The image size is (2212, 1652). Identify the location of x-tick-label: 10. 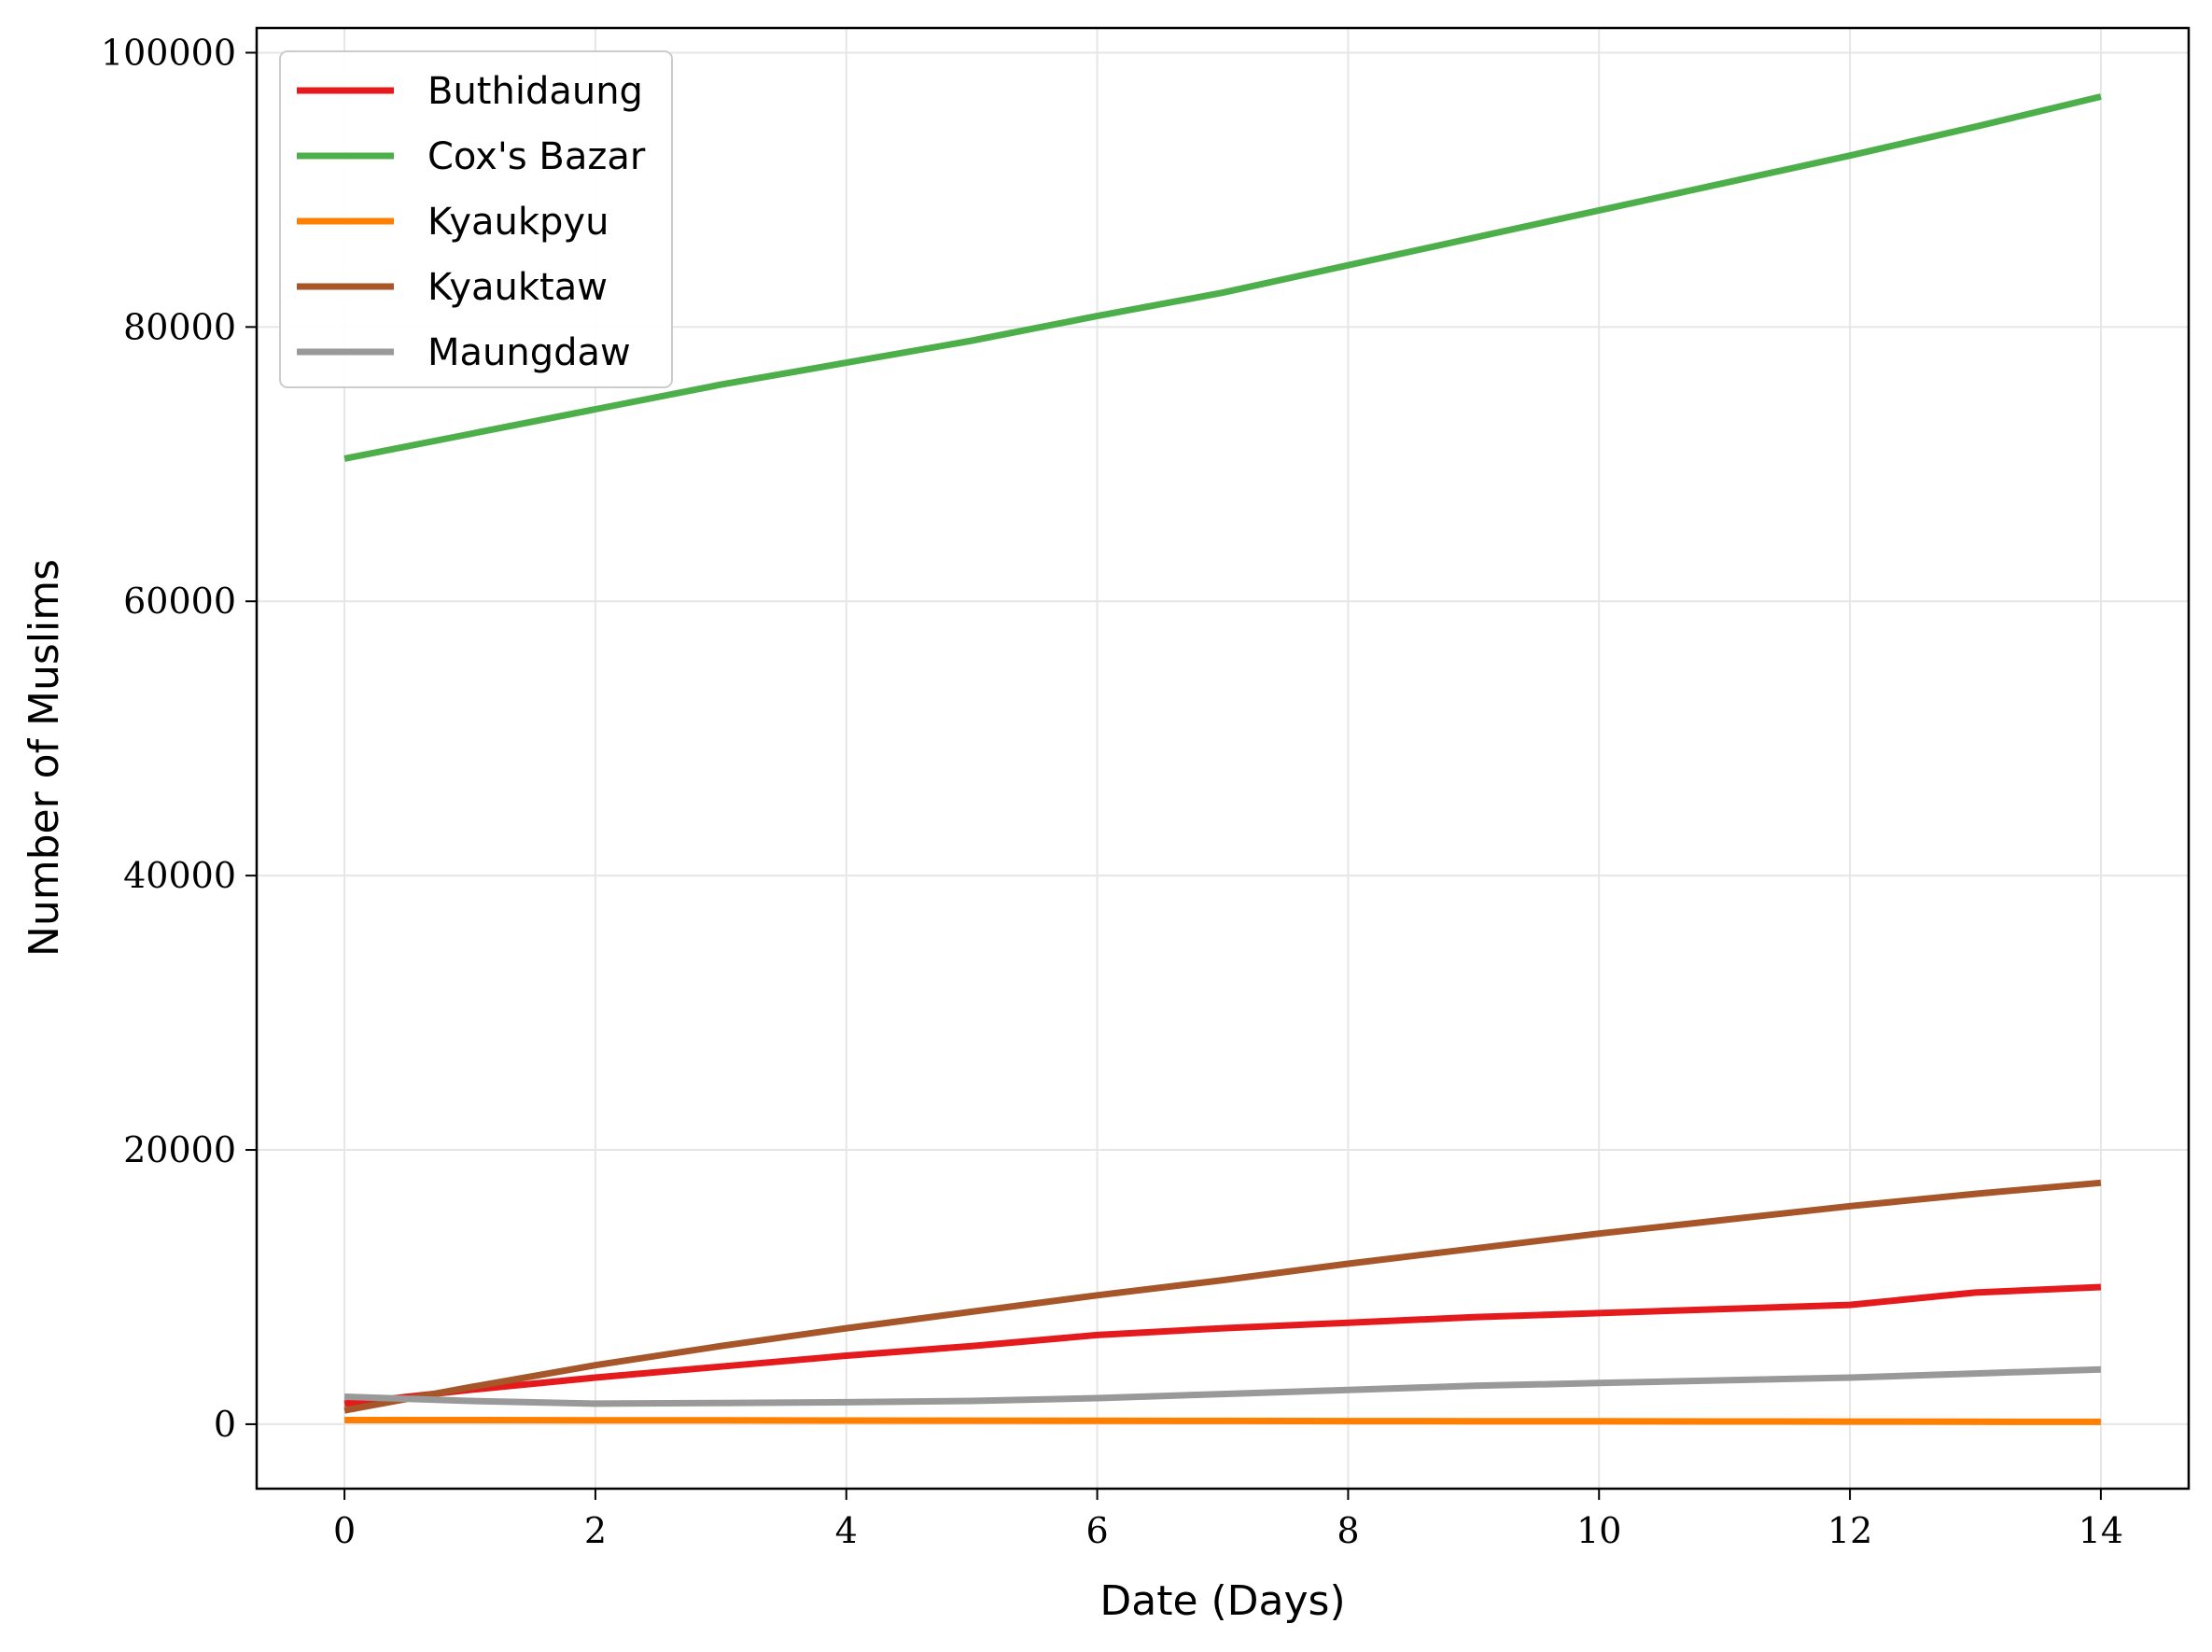
(1598, 1530).